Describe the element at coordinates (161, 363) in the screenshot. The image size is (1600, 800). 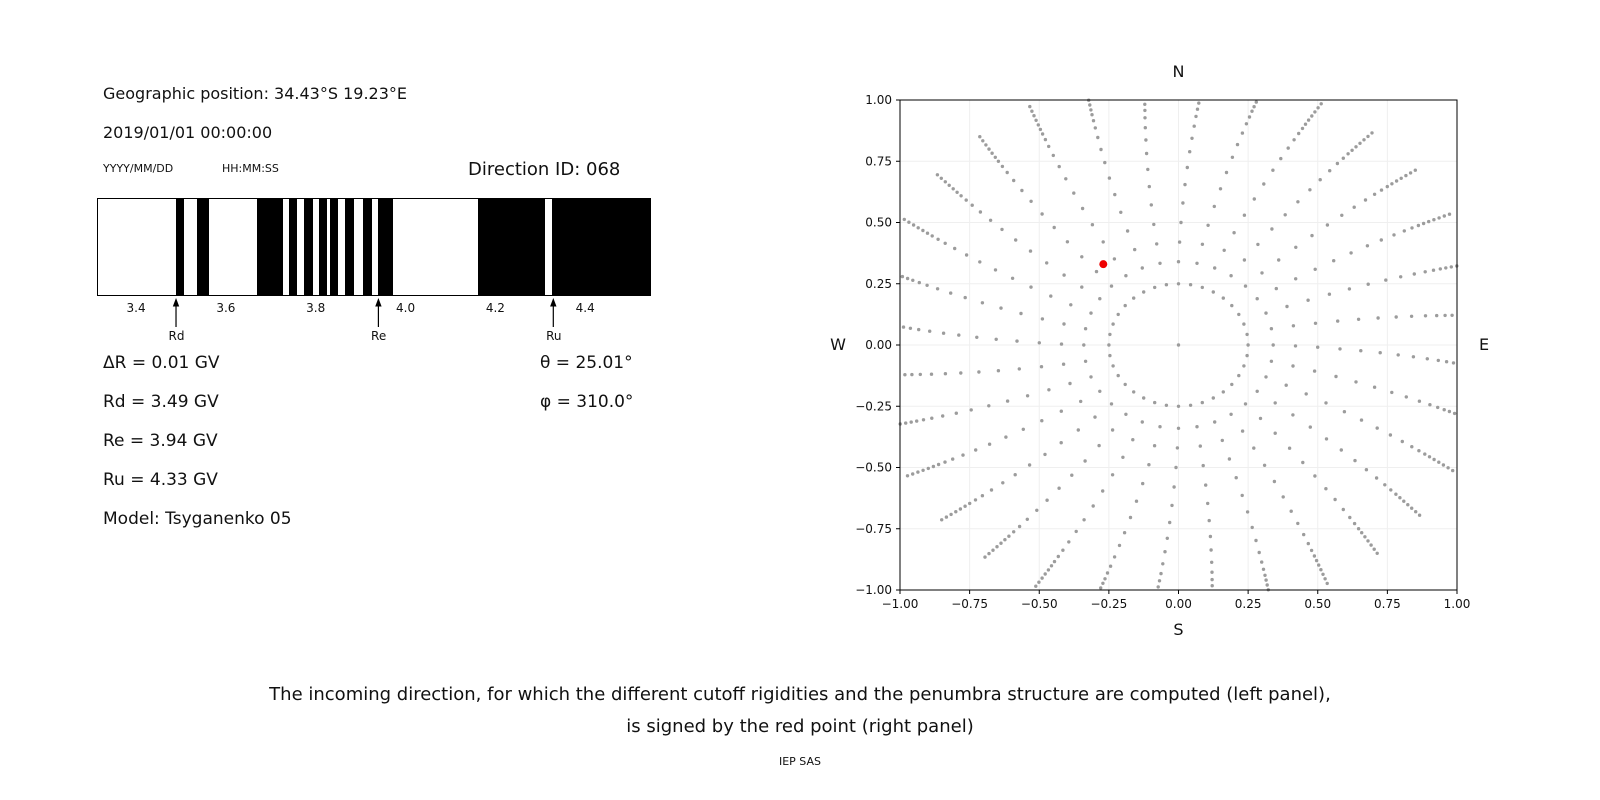
I see `delta-r-value: ΔR = 0.01 GV` at that location.